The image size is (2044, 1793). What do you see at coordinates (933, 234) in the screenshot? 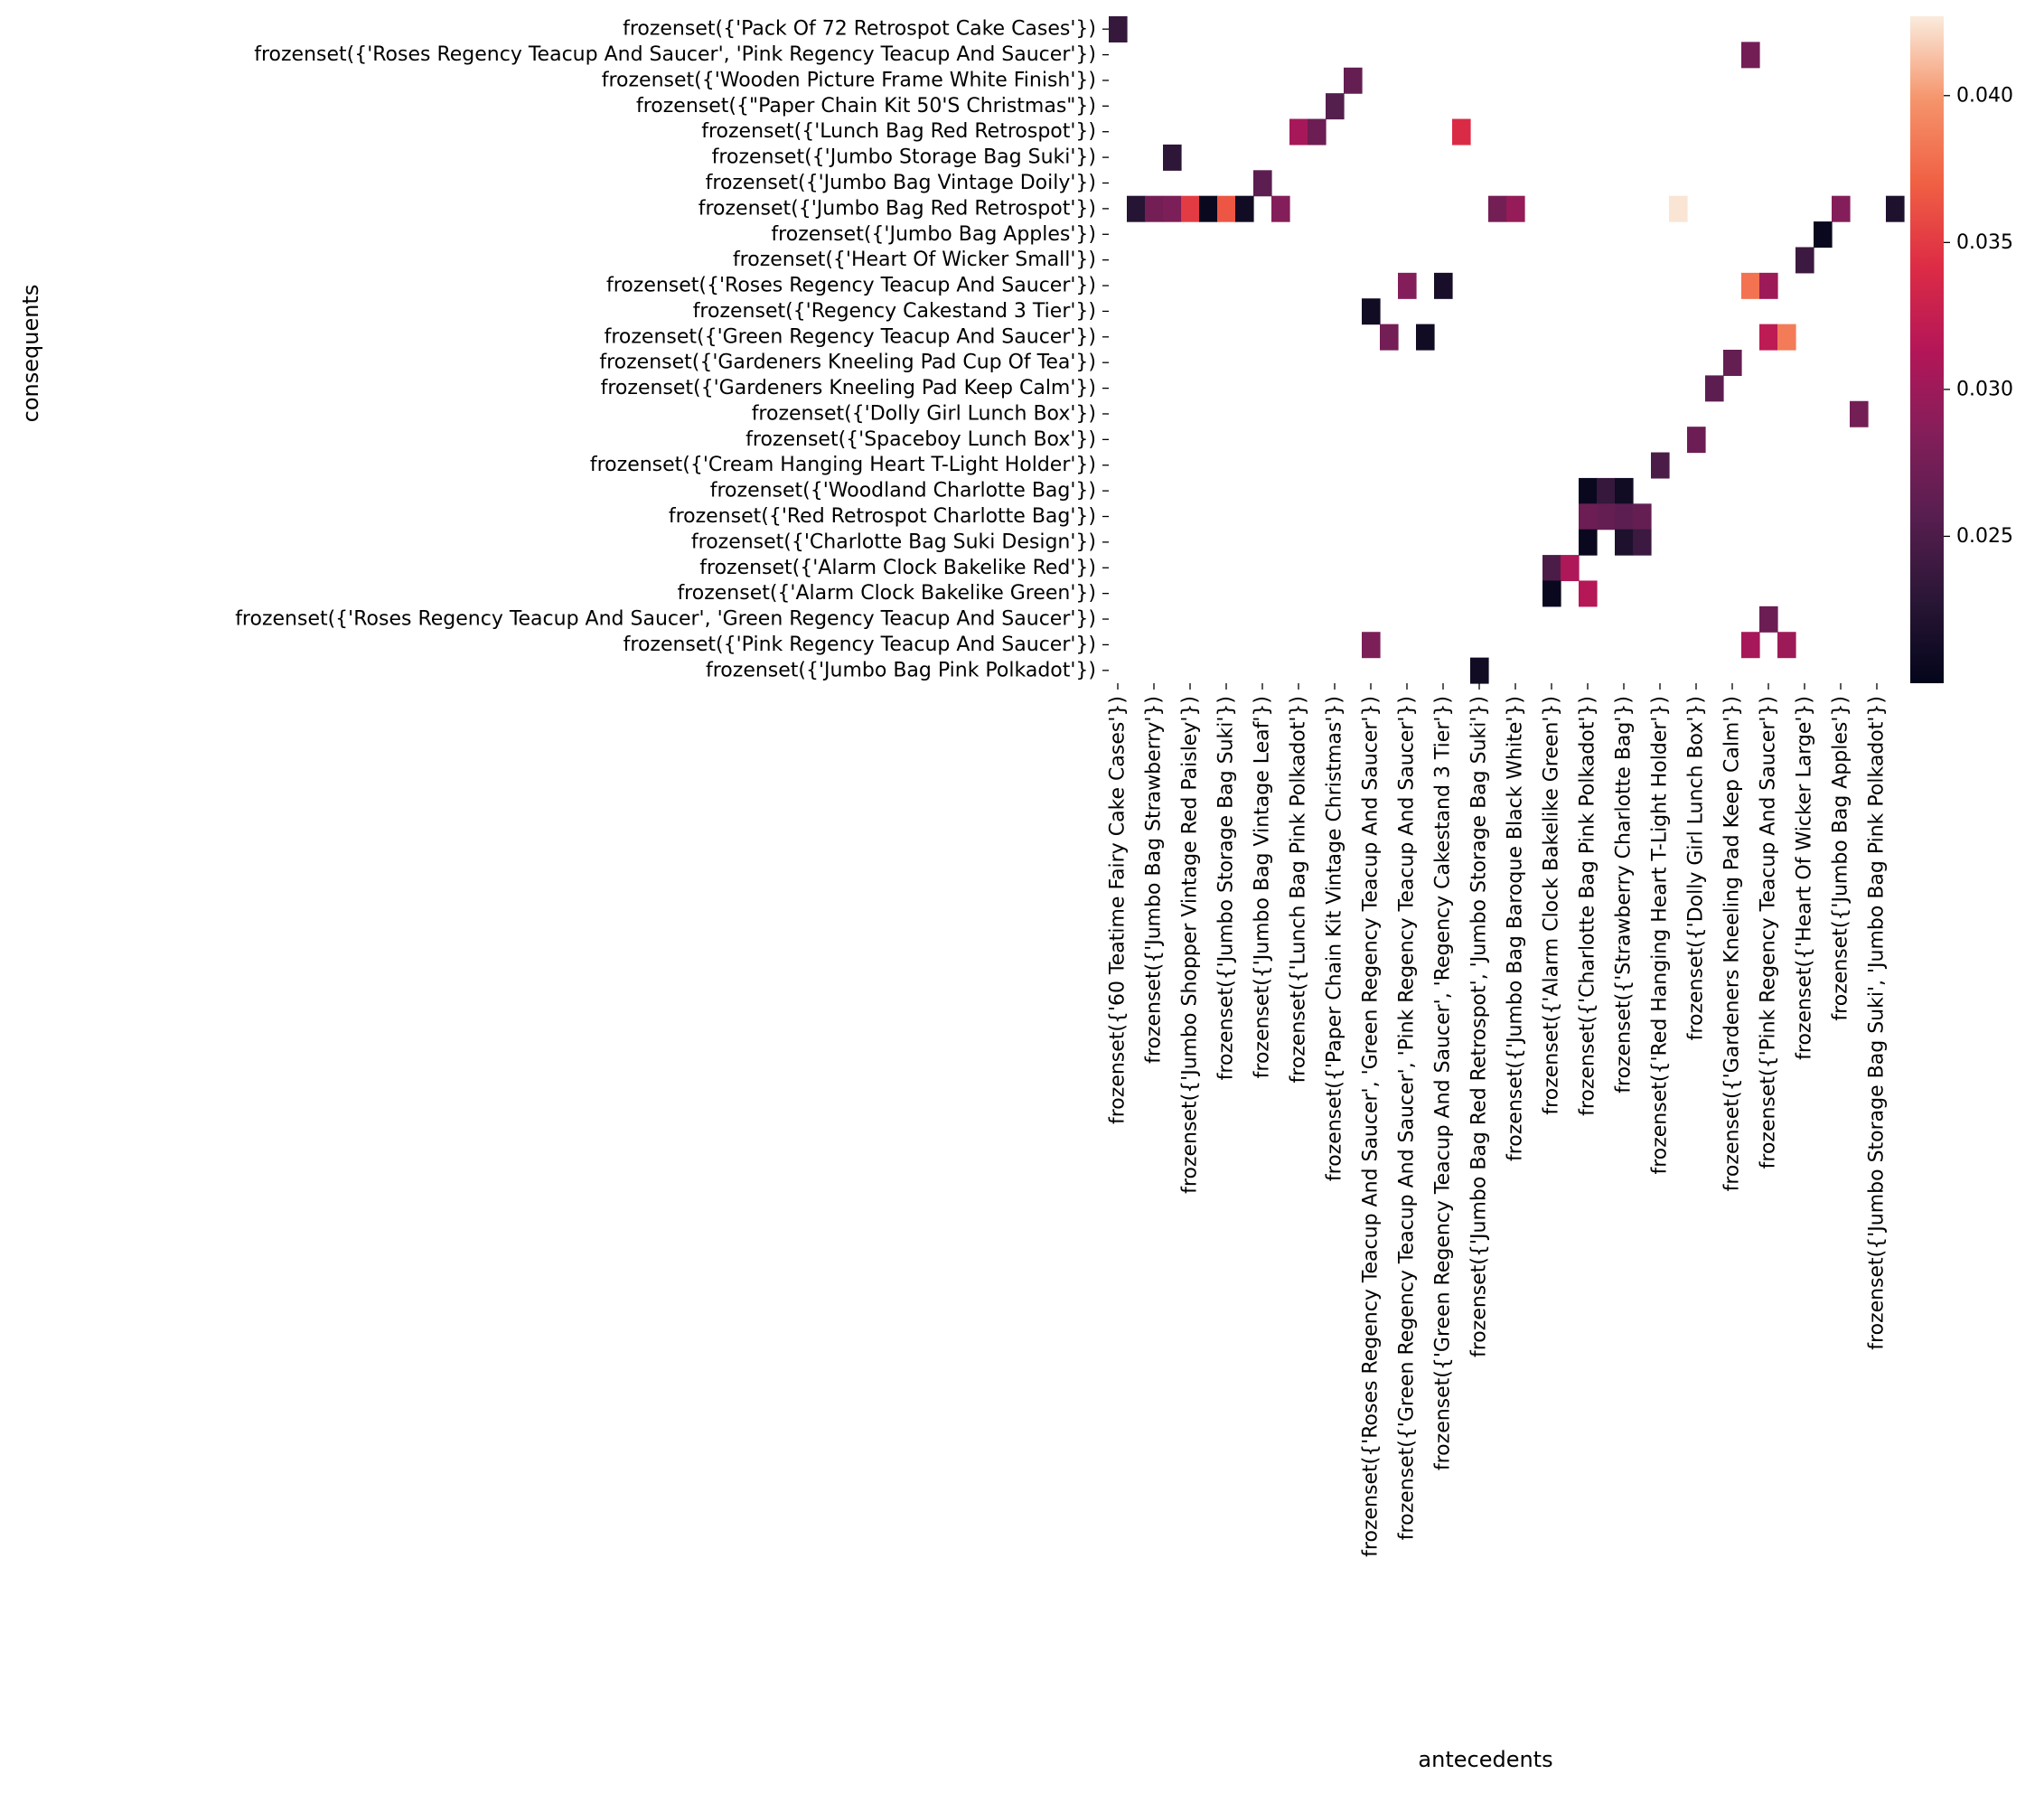
I see `y-tick-label: frozenset({'Jumbo Bag Apples'})` at bounding box center [933, 234].